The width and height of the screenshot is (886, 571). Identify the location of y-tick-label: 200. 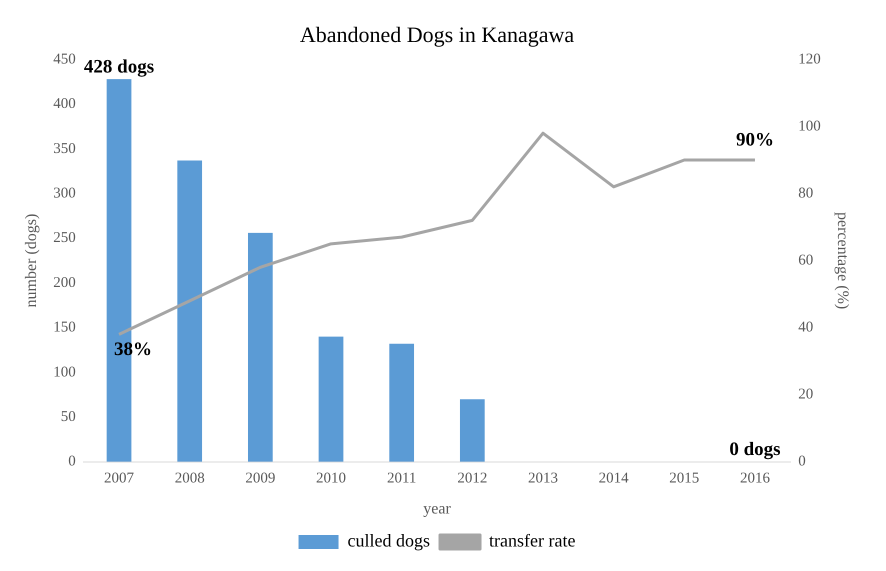
(64, 282).